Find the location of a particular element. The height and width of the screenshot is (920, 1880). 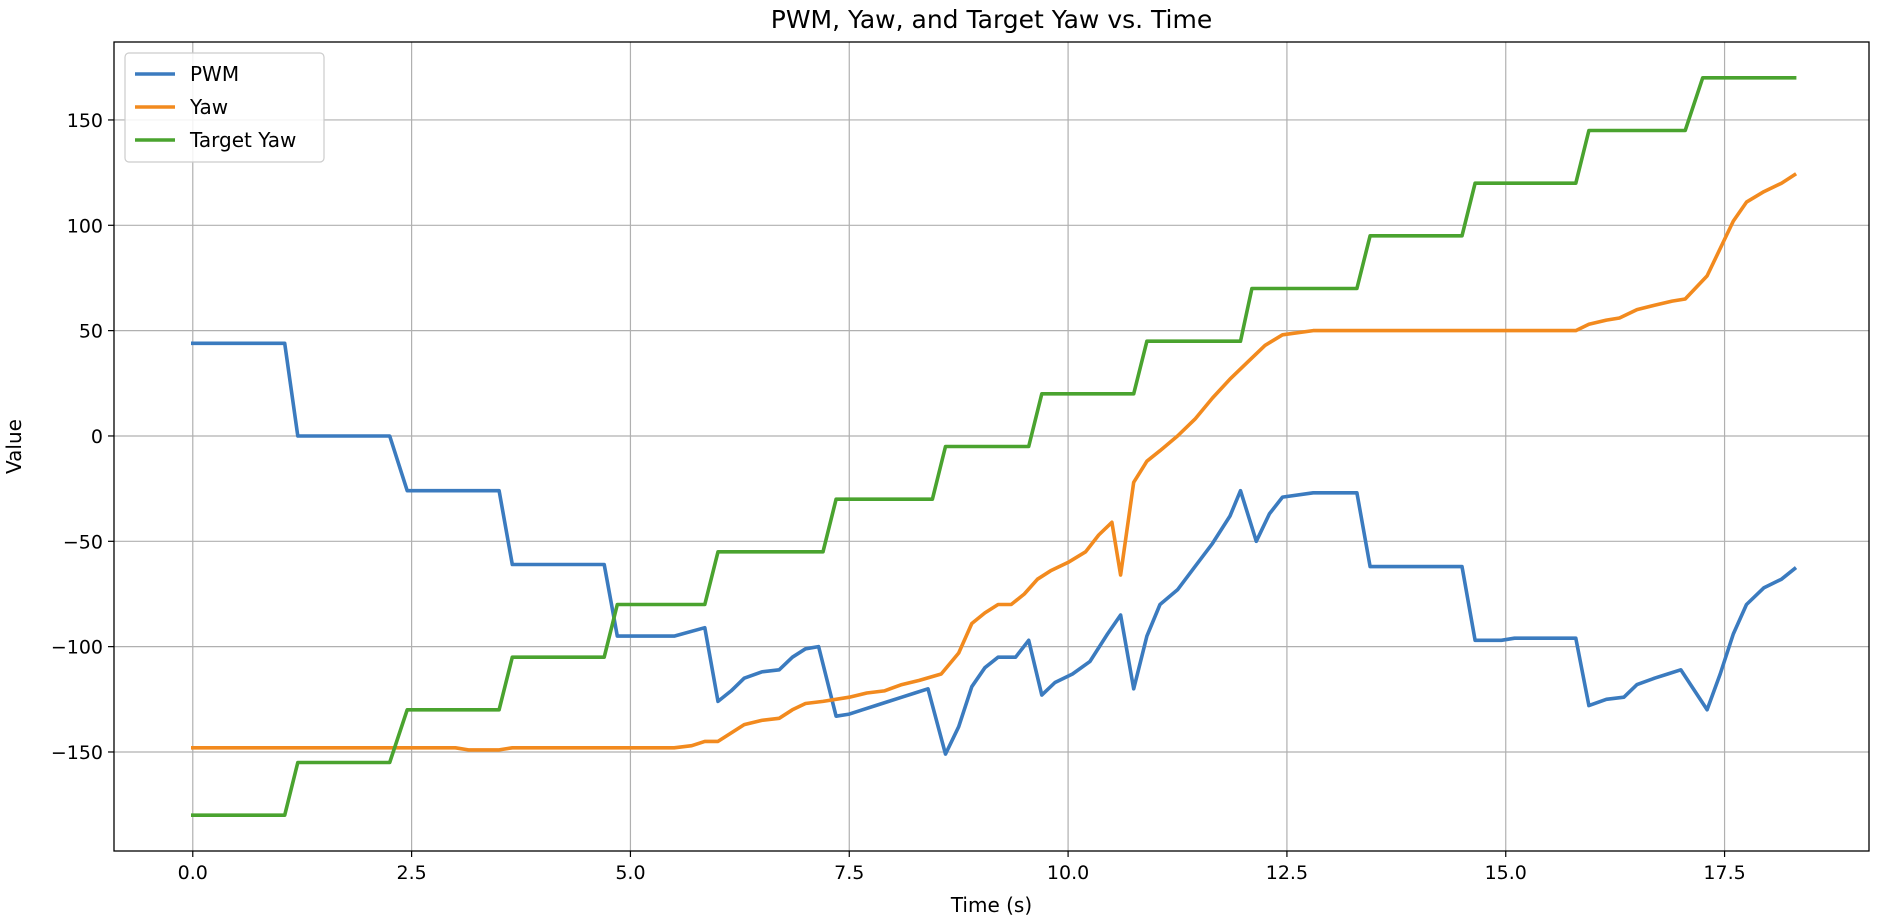

legend: PWM Yaw Target Yaw is located at coordinates (224, 107).